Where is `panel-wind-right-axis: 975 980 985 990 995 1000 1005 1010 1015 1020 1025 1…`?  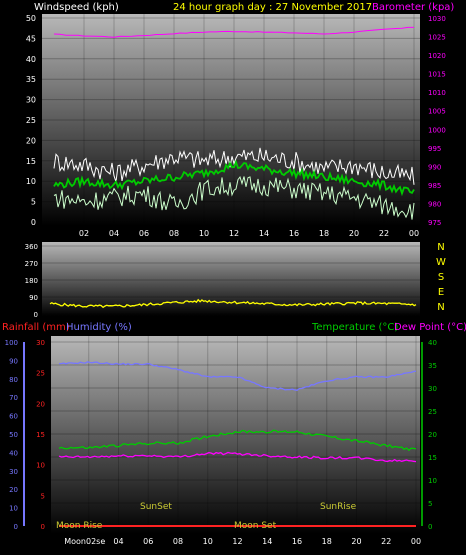 panel-wind-right-axis: 975 980 985 990 995 1000 1005 1010 1015 1020 1025 1… is located at coordinates (437, 121).